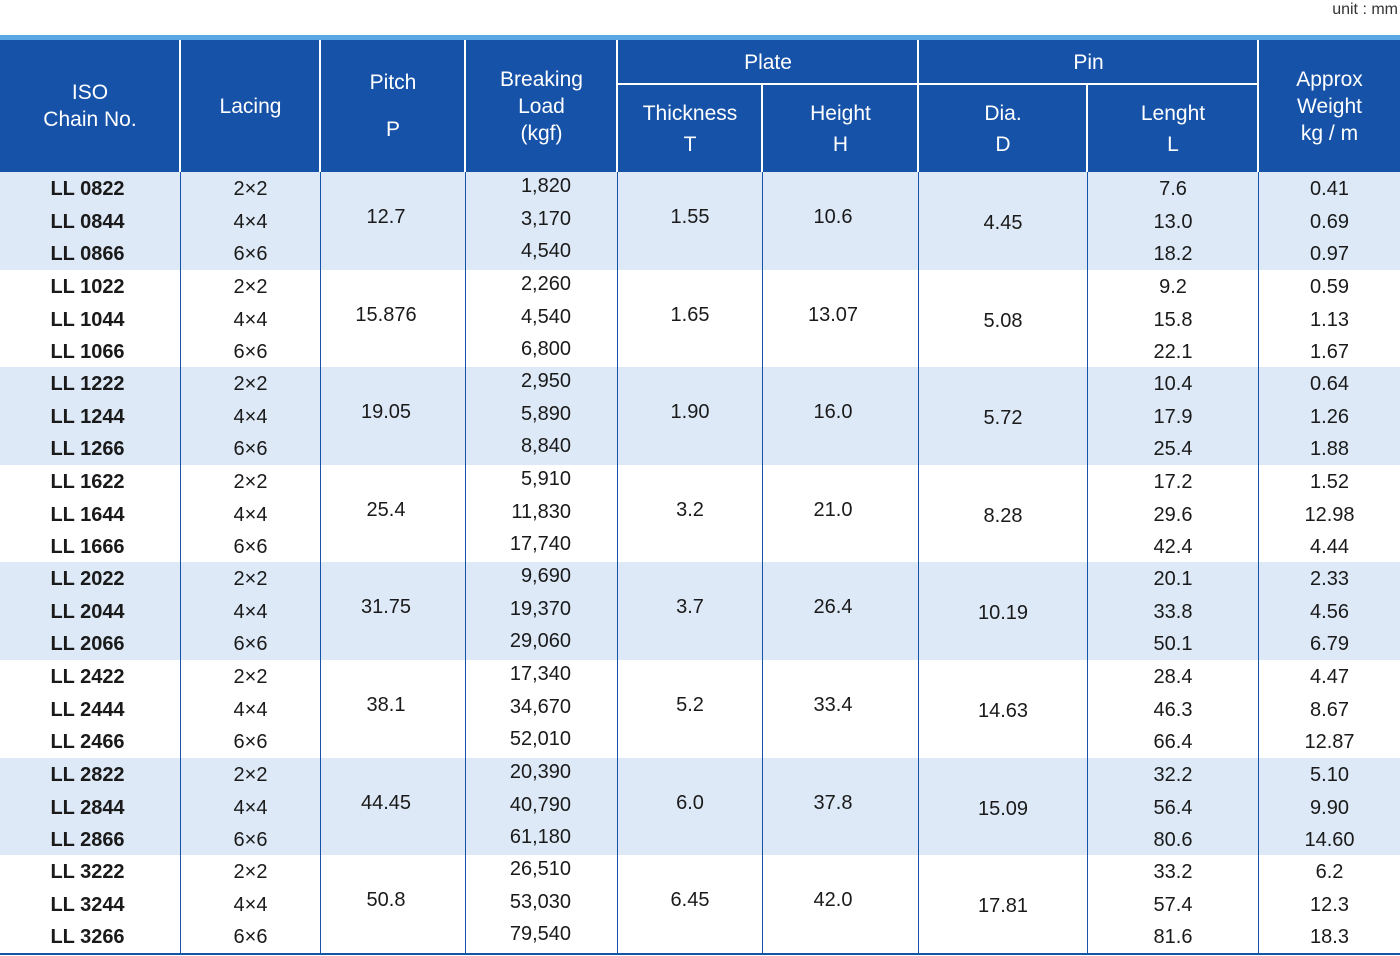  What do you see at coordinates (1329, 579) in the screenshot?
I see `weight-cell: 2.33` at bounding box center [1329, 579].